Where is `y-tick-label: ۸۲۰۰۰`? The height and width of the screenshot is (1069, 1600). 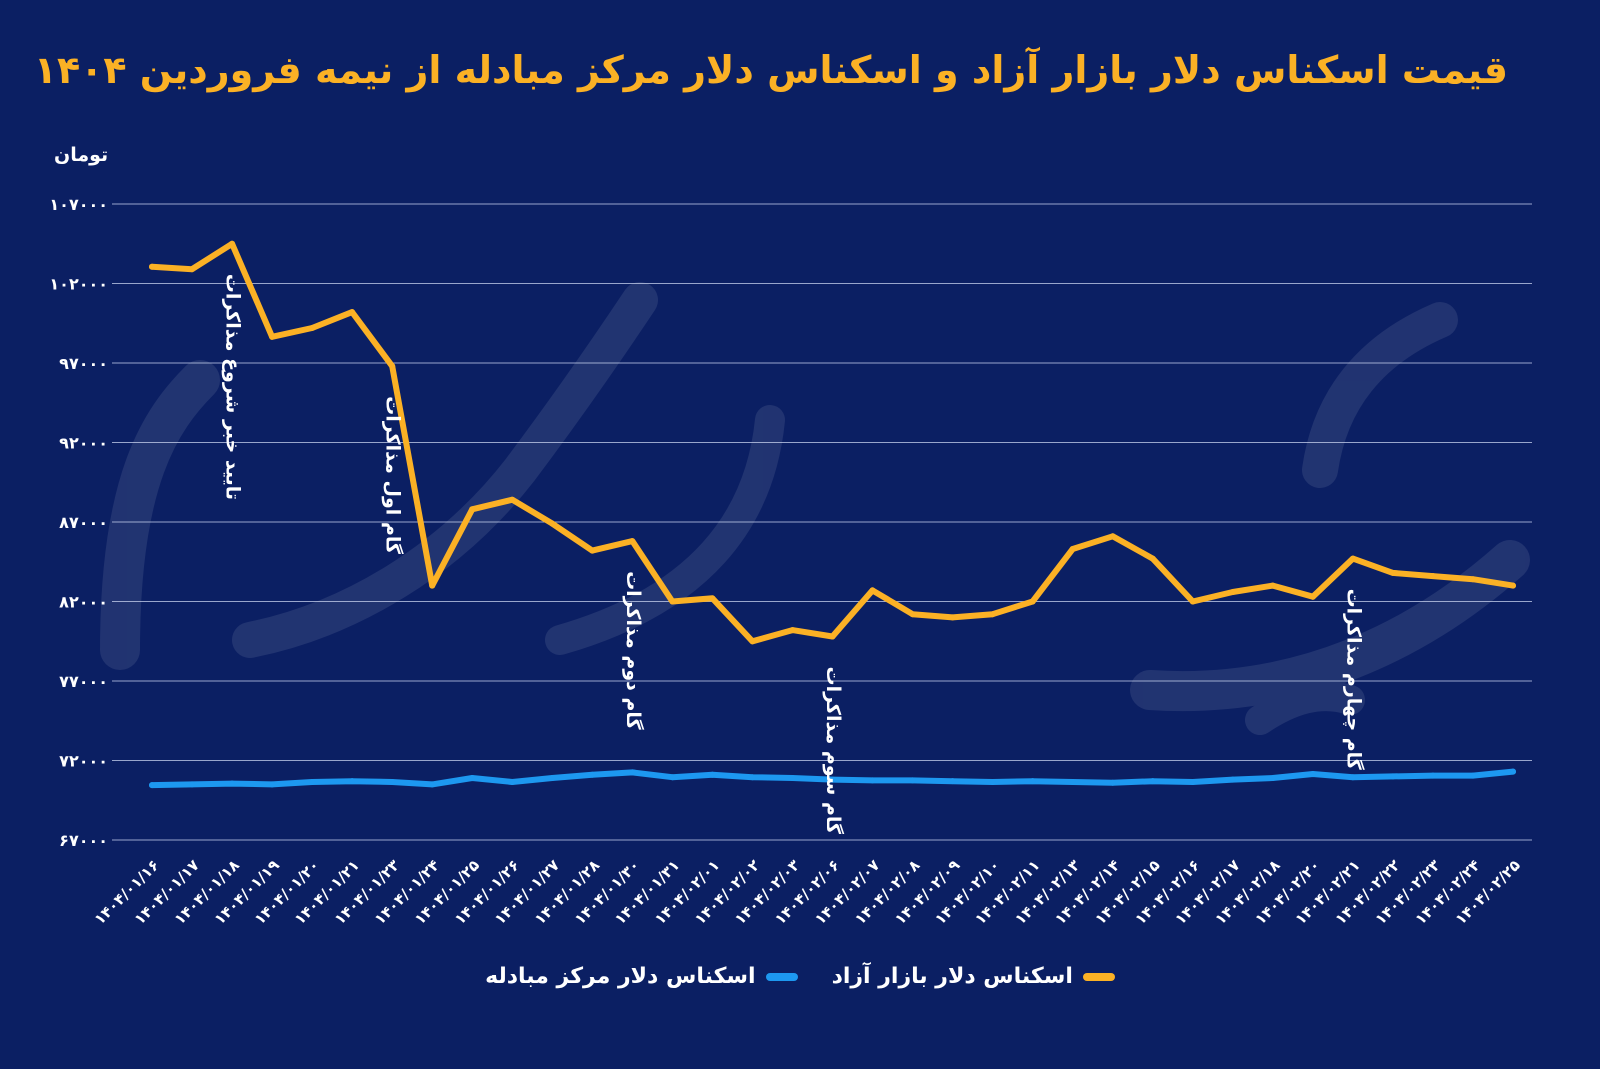
y-tick-label: ۸۲۰۰۰ is located at coordinates (83, 602).